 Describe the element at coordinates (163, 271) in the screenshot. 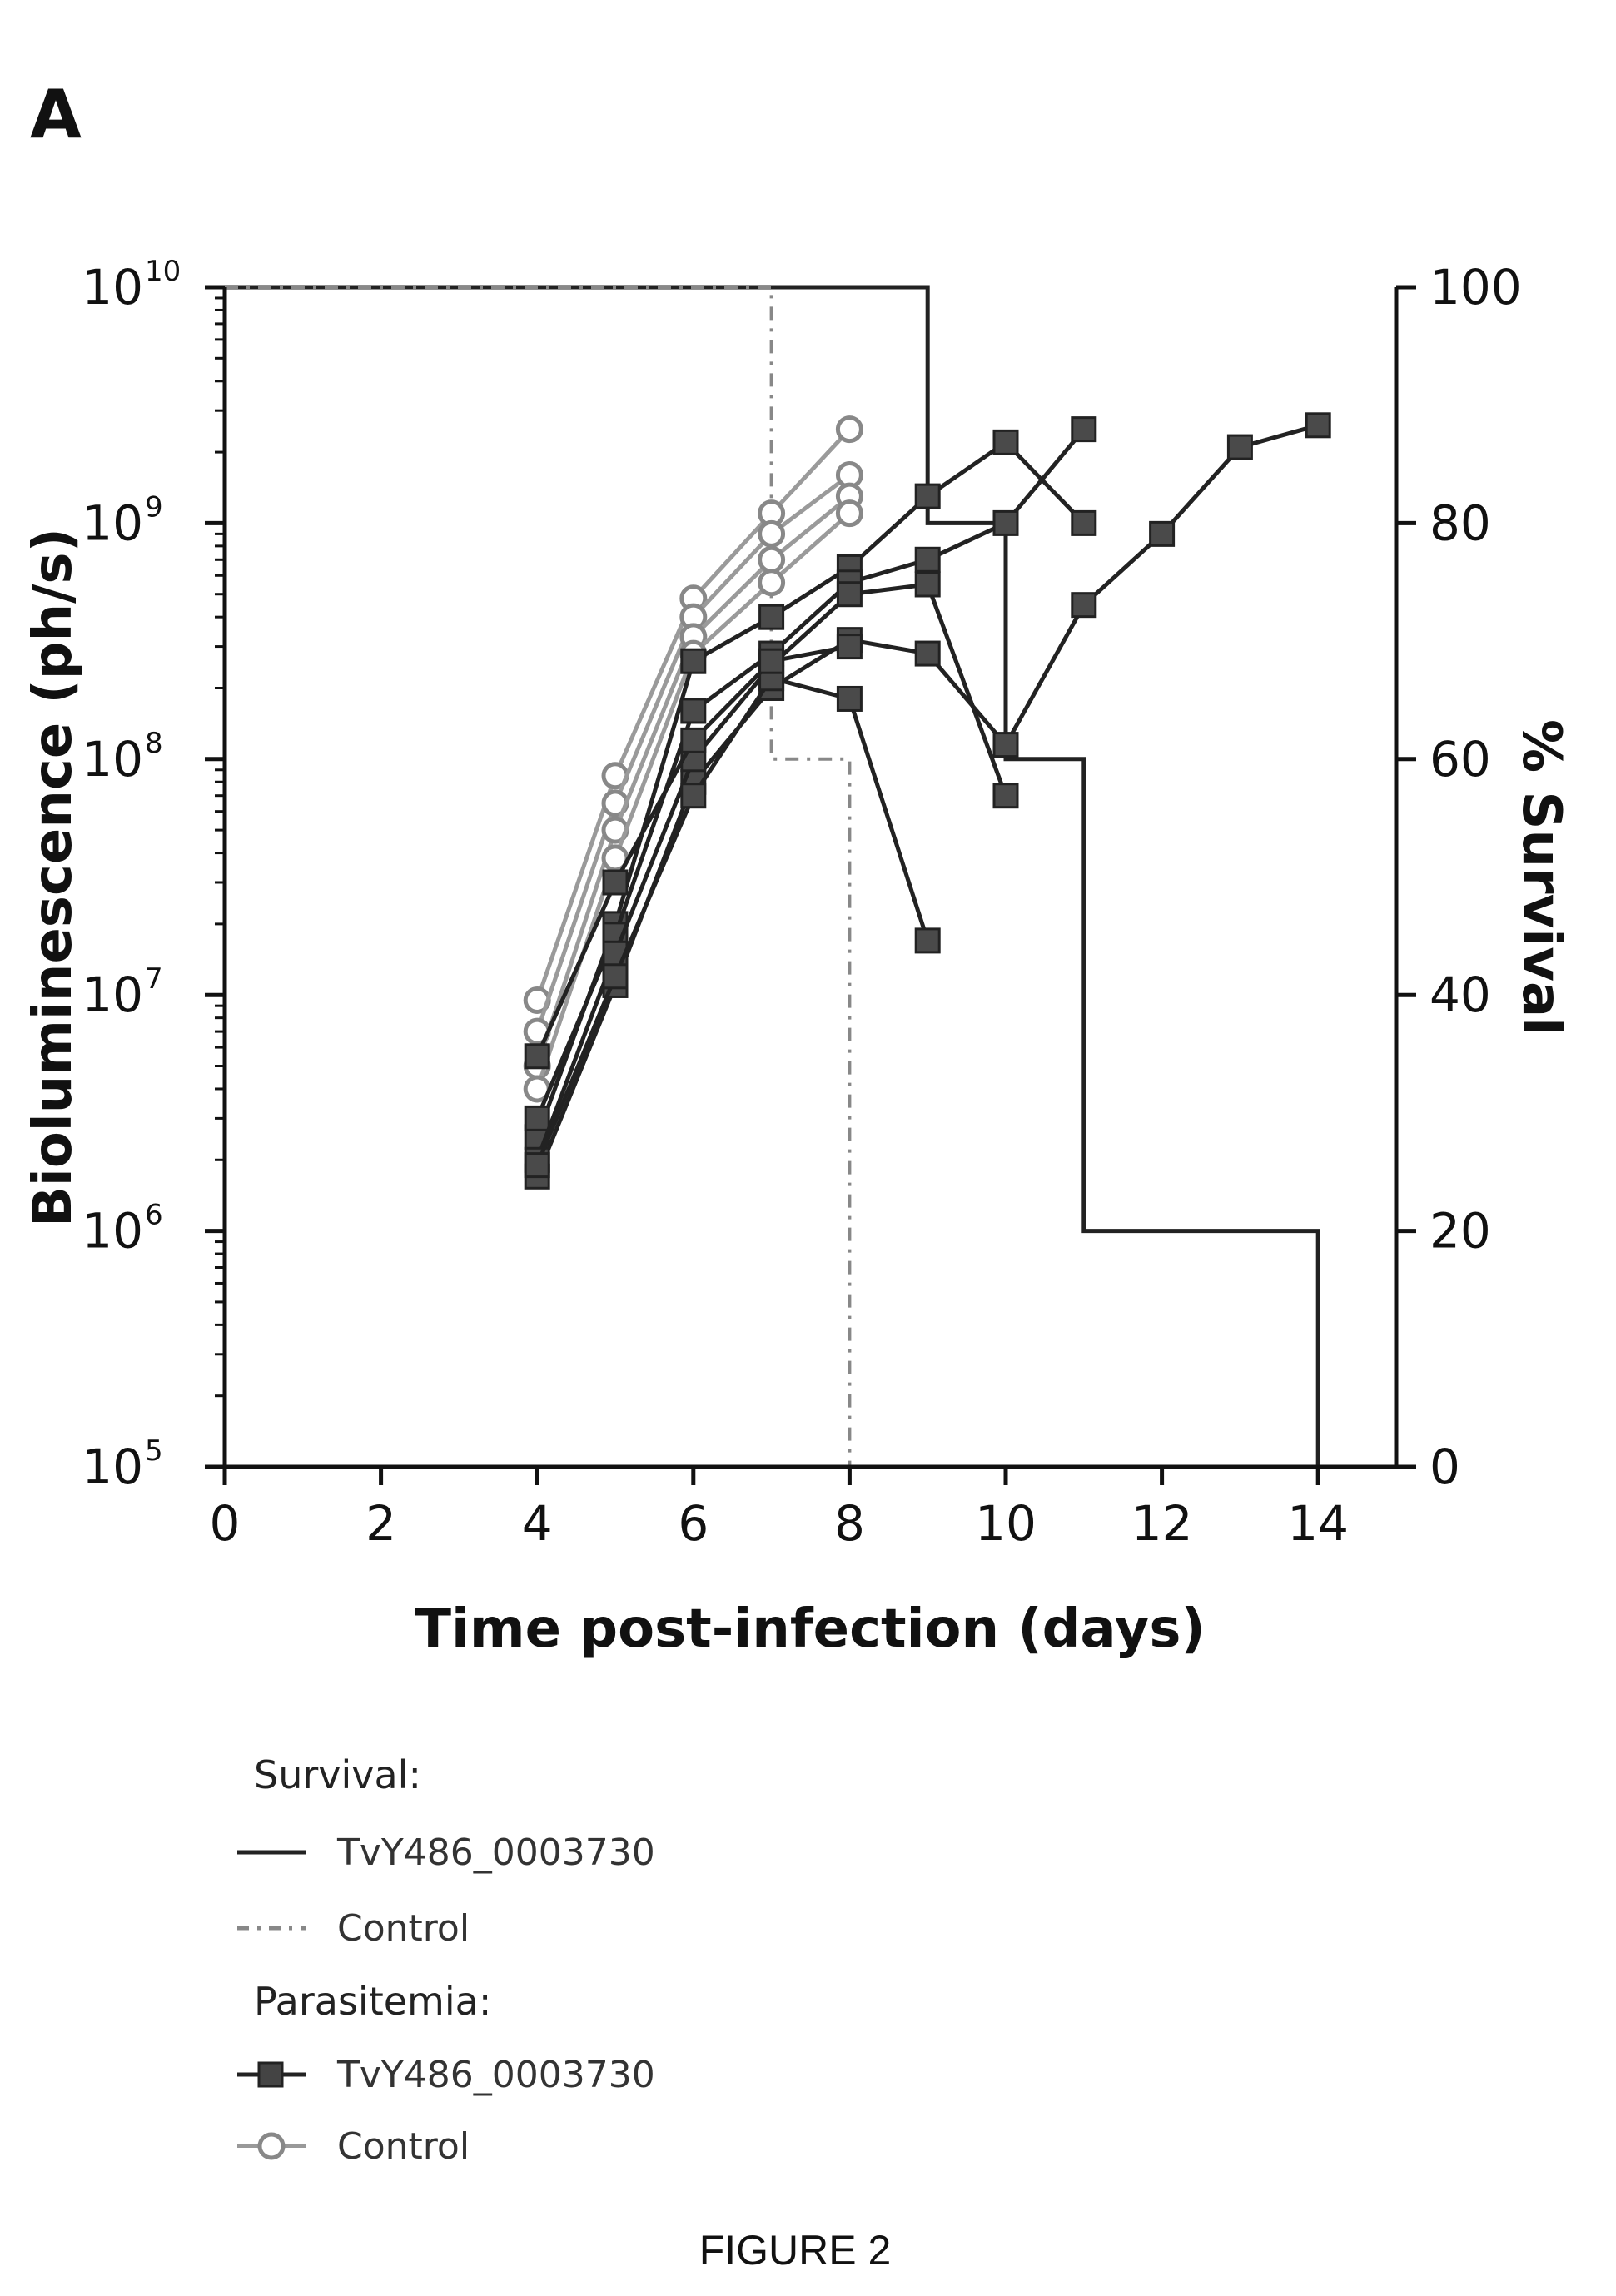

I see `y-tick-exponent: 10` at that location.